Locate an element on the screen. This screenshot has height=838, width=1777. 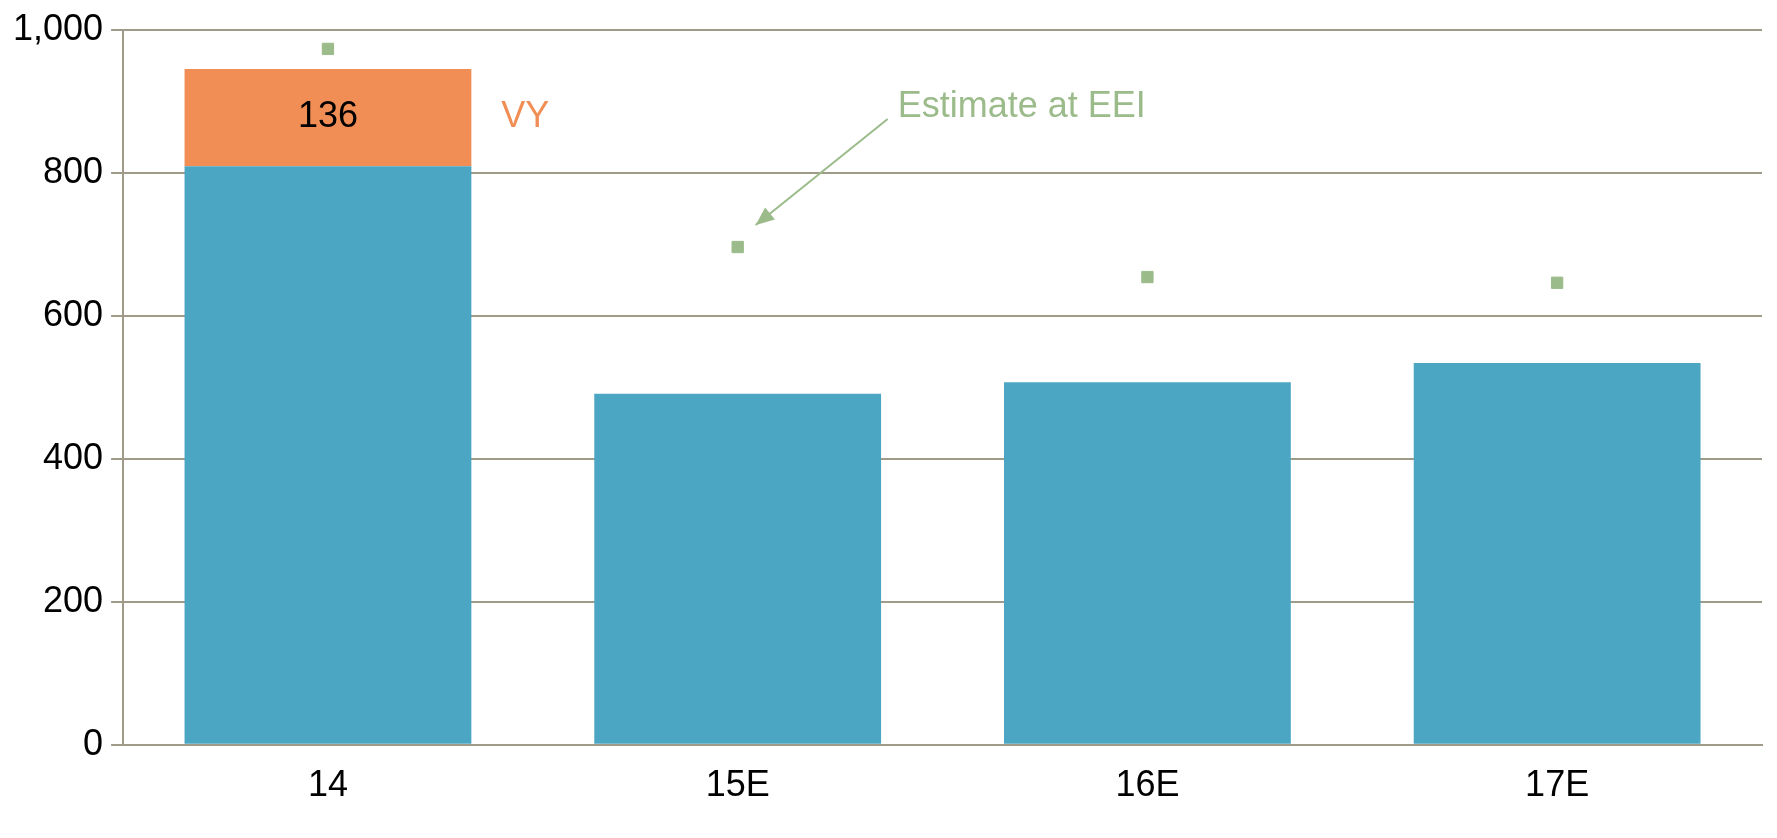
y-tick-label: 400 is located at coordinates (73, 456).